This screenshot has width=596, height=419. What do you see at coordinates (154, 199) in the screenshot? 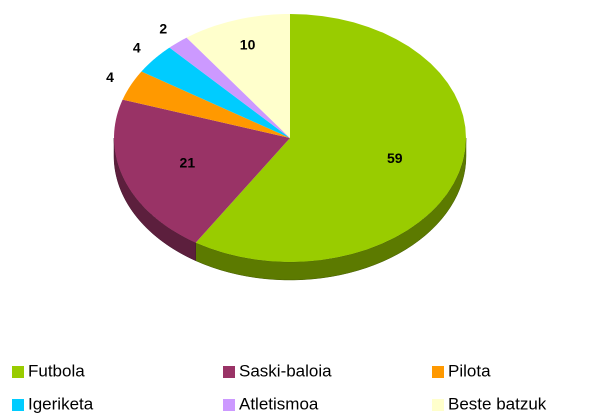
I see `slice-side` at bounding box center [154, 199].